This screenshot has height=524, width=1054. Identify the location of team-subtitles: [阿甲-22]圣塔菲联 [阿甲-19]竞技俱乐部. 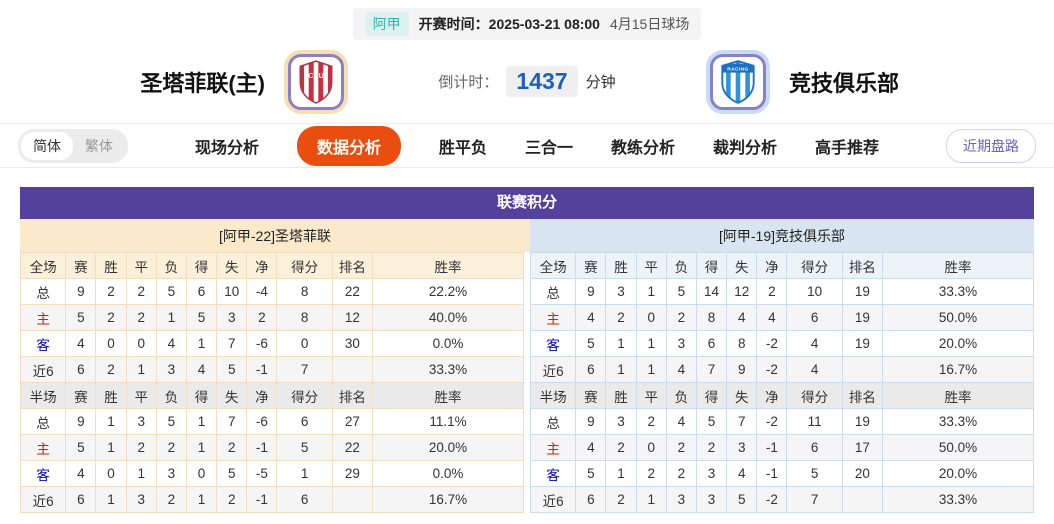
(527, 235).